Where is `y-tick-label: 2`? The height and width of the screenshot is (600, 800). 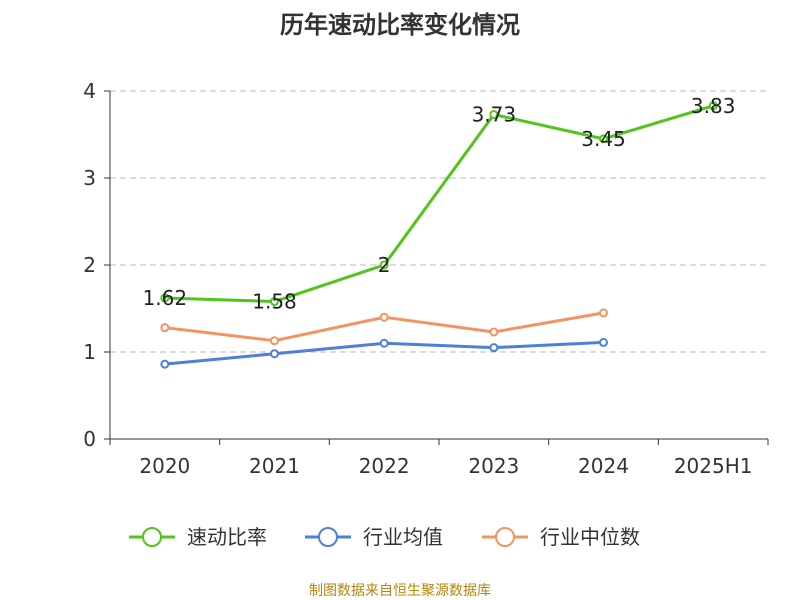
y-tick-label: 2 is located at coordinates (89, 265).